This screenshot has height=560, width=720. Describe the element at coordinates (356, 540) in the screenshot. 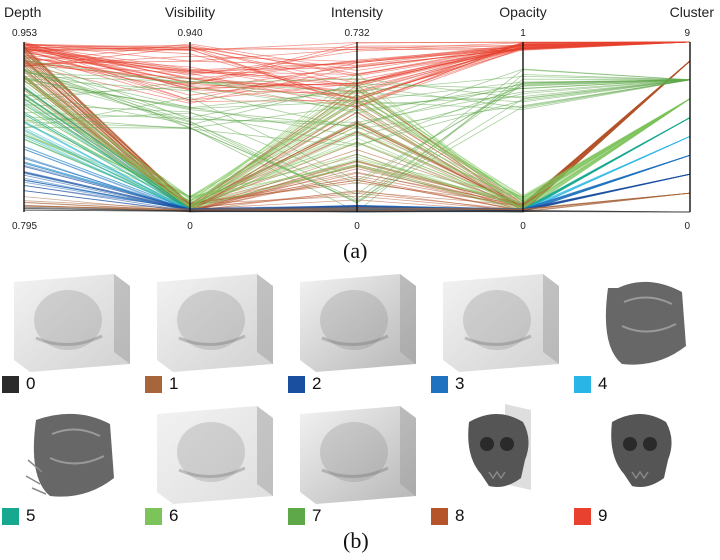

I see `panel-caption-b: (b)` at that location.